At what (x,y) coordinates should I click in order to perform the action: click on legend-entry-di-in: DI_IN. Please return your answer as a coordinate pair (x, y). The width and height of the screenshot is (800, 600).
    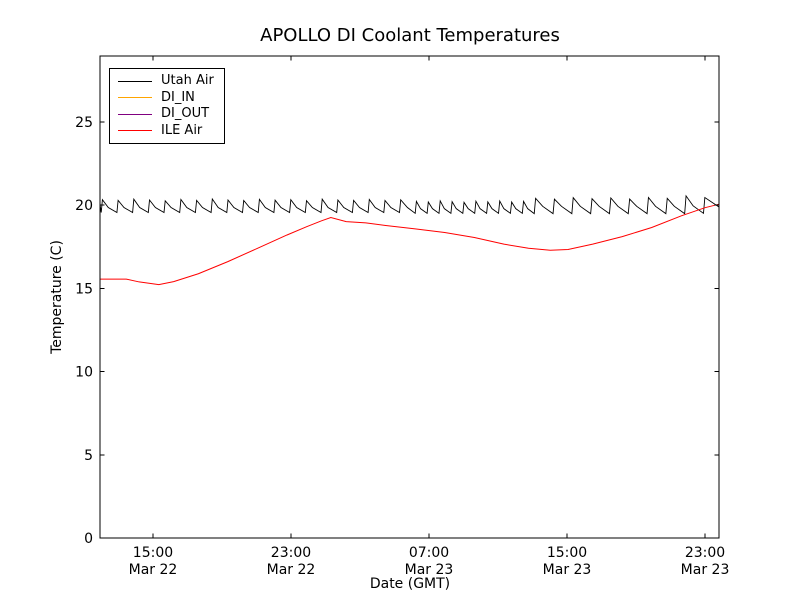
    Looking at the image, I should click on (166, 98).